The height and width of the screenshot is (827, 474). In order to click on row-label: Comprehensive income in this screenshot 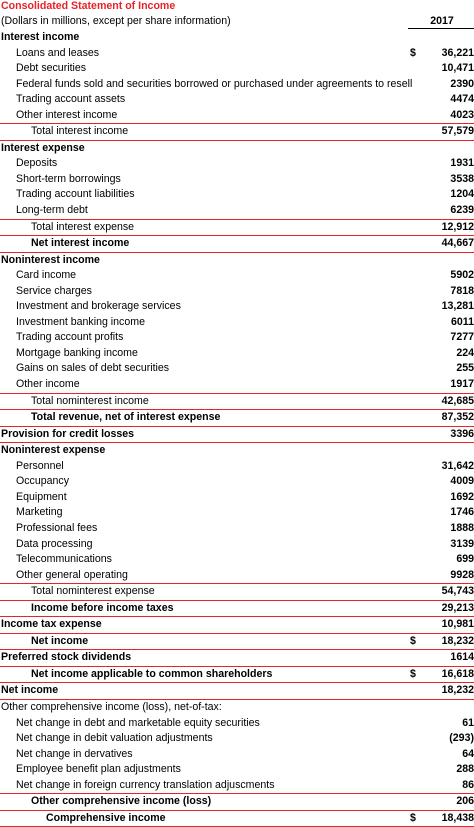, I will do `click(106, 817)`.